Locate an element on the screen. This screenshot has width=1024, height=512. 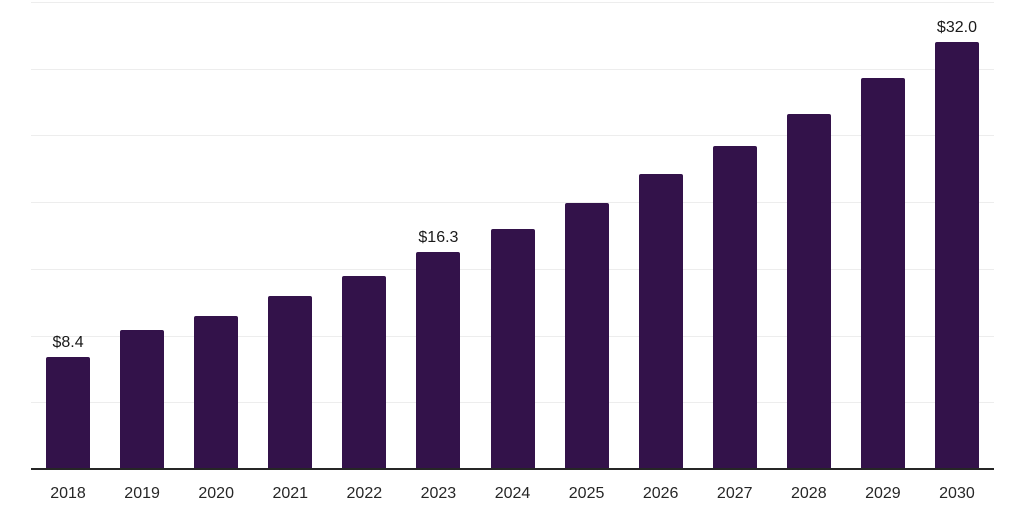
bar-2026 is located at coordinates (660, 321).